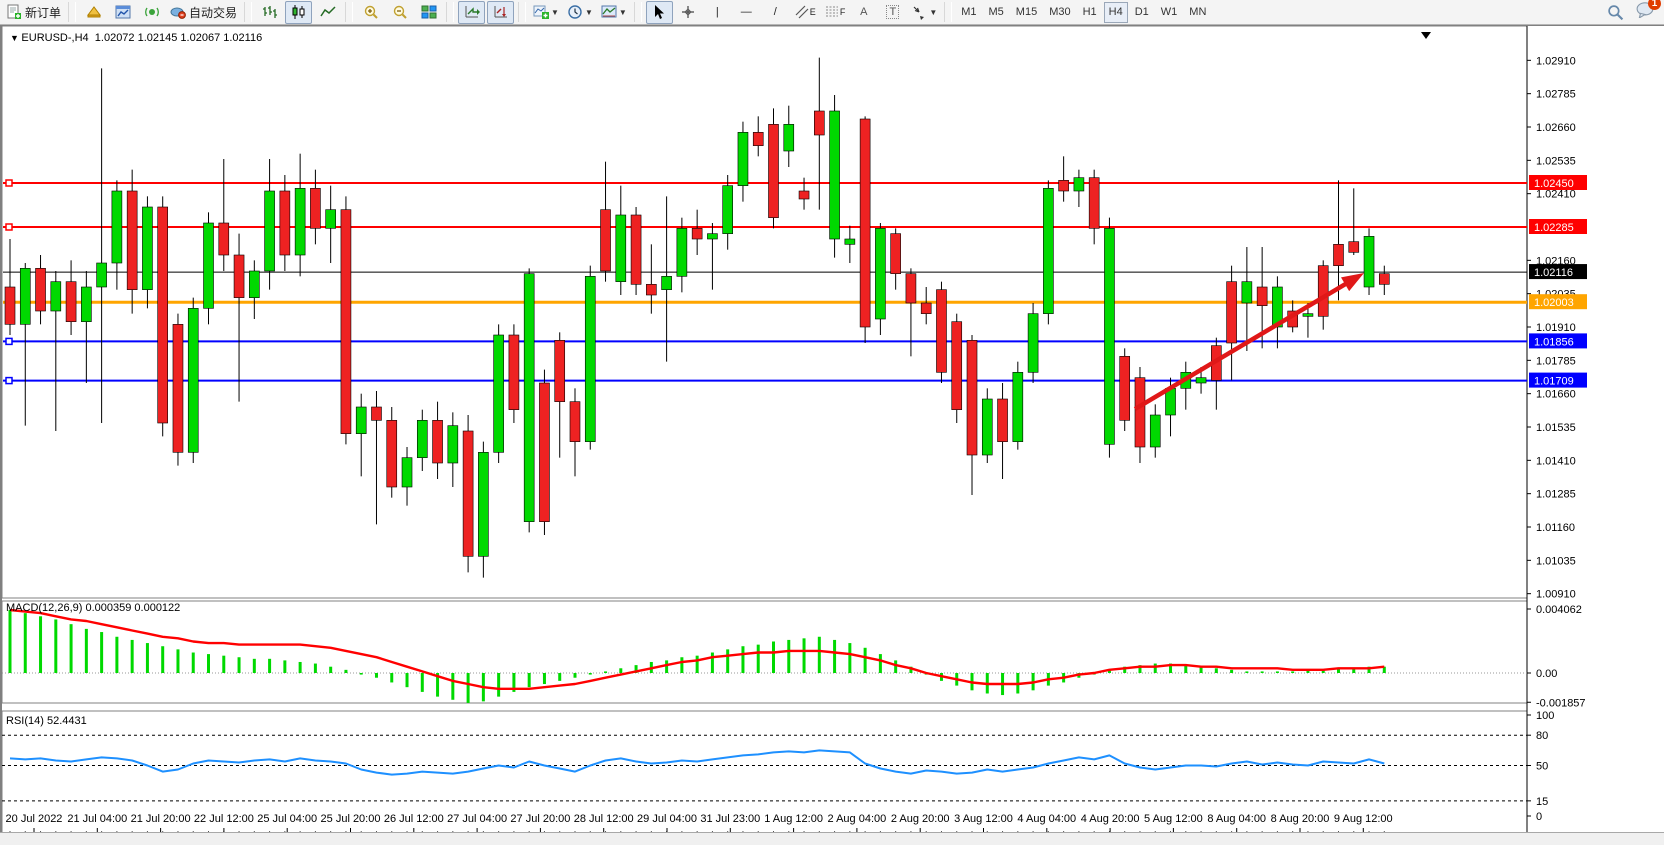  Describe the element at coordinates (370, 12) in the screenshot. I see `zoom-in-button` at that location.